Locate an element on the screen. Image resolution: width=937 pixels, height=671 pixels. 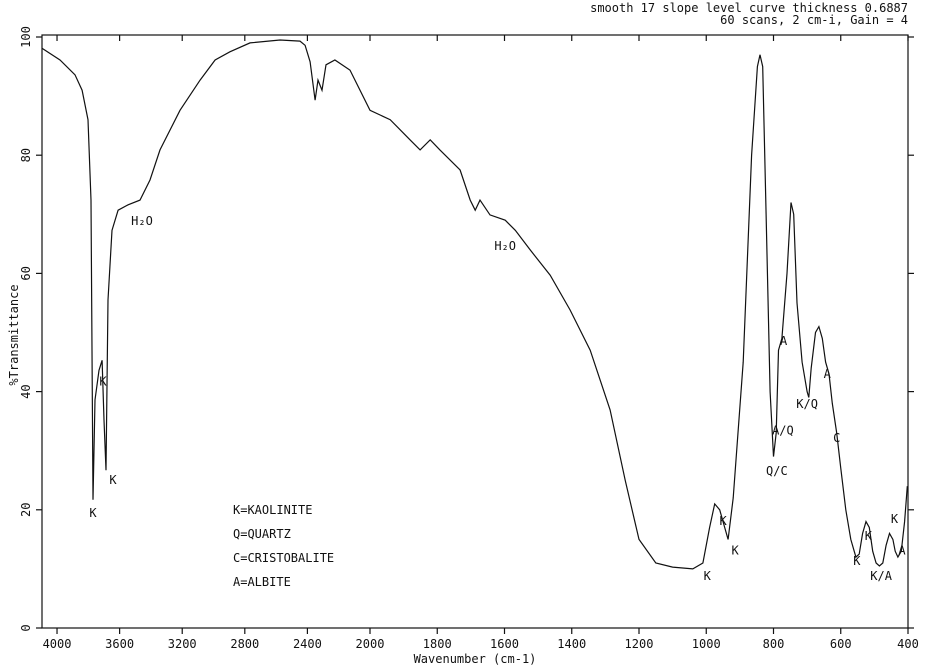
legend-note: A=ALBITE is located at coordinates (262, 582).